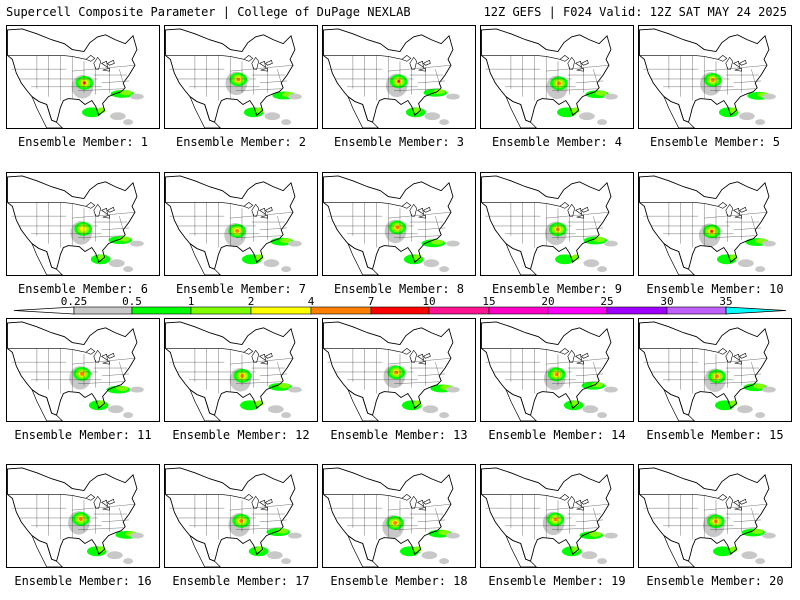 The width and height of the screenshot is (800, 600). What do you see at coordinates (488, 302) in the screenshot?
I see `colorbar-tick-label: 15` at bounding box center [488, 302].